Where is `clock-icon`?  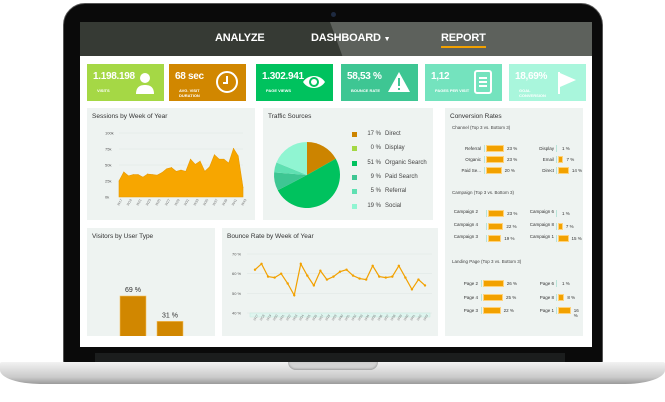
clock-icon is located at coordinates (227, 82).